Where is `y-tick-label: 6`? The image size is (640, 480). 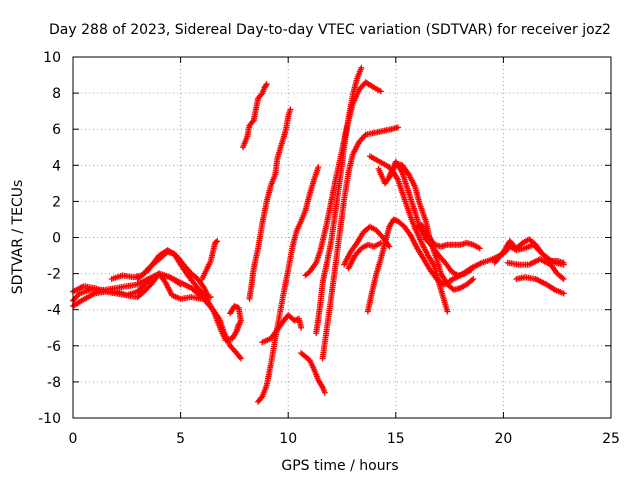 y-tick-label: 6 is located at coordinates (56, 130).